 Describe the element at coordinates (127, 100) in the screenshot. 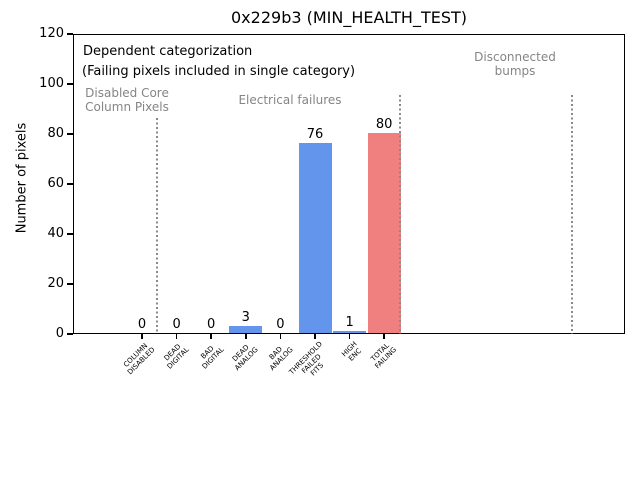

I see `group-label-disabled-core-column-pixels: Disabled Core Column Pixels` at that location.